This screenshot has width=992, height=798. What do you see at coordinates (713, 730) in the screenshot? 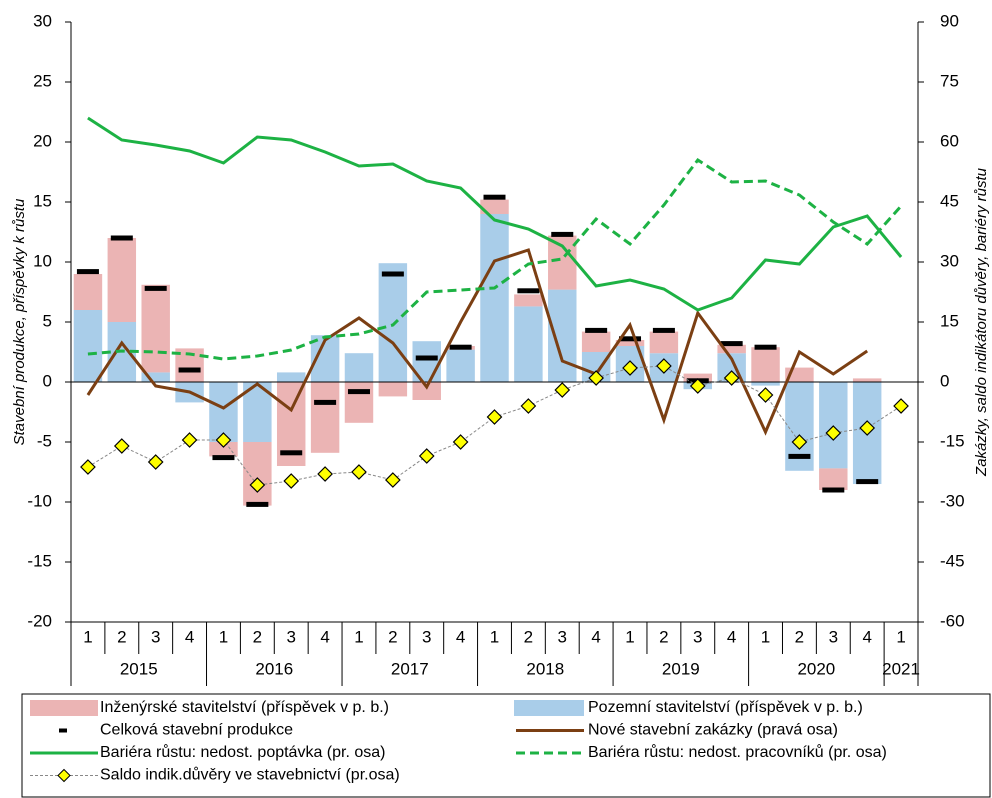
I see `legend-label: Nové stavební zakázky (pravá osa)` at bounding box center [713, 730].